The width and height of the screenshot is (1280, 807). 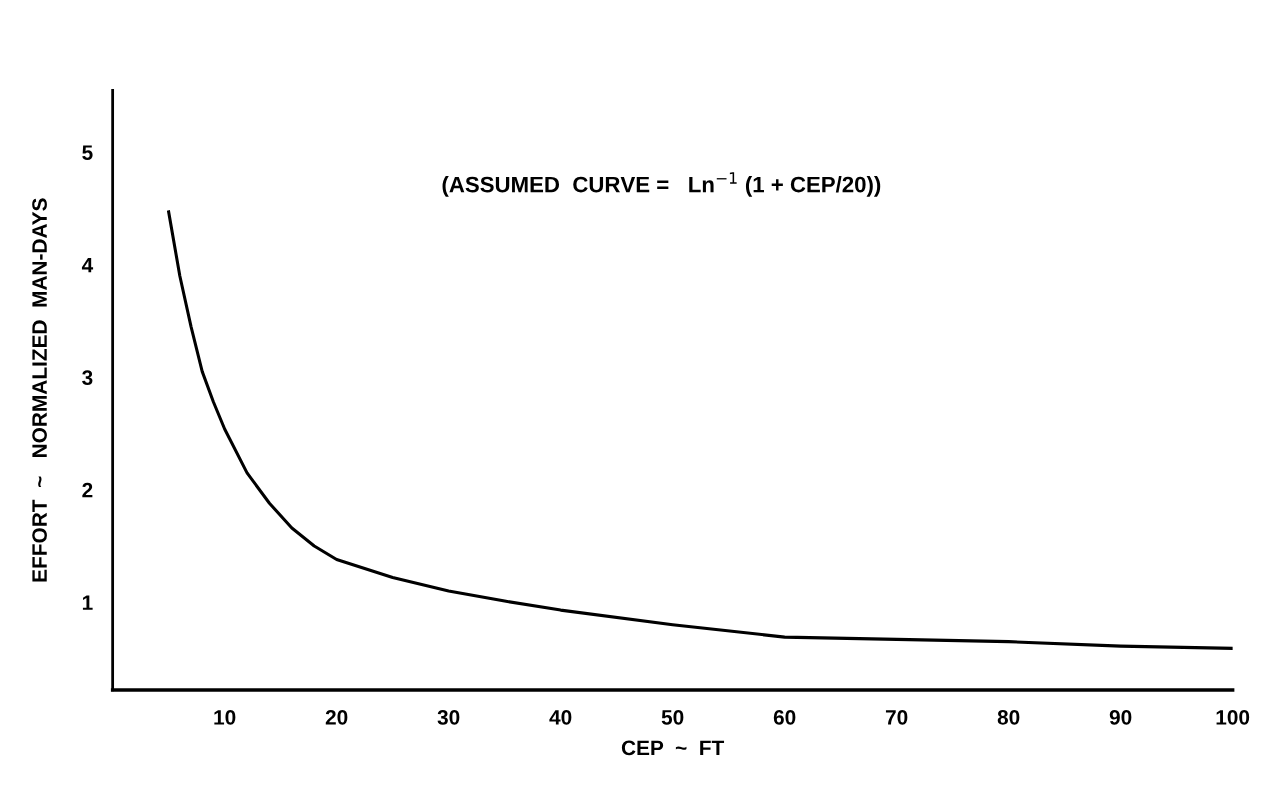 What do you see at coordinates (87, 265) in the screenshot?
I see `y-tick-label: 4` at bounding box center [87, 265].